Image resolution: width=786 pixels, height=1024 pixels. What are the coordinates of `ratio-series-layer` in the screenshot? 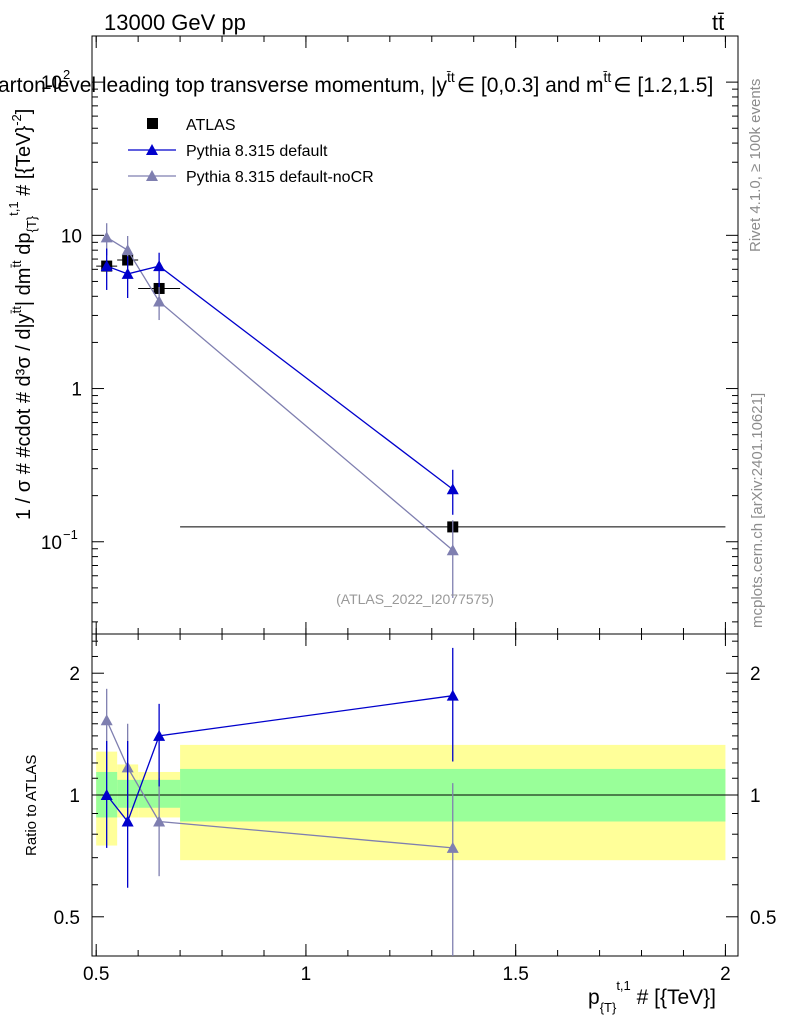 It's located at (279, 801).